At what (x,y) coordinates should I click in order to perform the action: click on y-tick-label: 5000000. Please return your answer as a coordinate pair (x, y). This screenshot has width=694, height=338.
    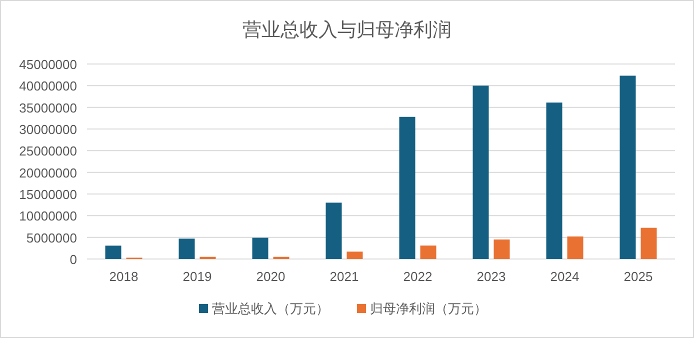
    Looking at the image, I should click on (51, 238).